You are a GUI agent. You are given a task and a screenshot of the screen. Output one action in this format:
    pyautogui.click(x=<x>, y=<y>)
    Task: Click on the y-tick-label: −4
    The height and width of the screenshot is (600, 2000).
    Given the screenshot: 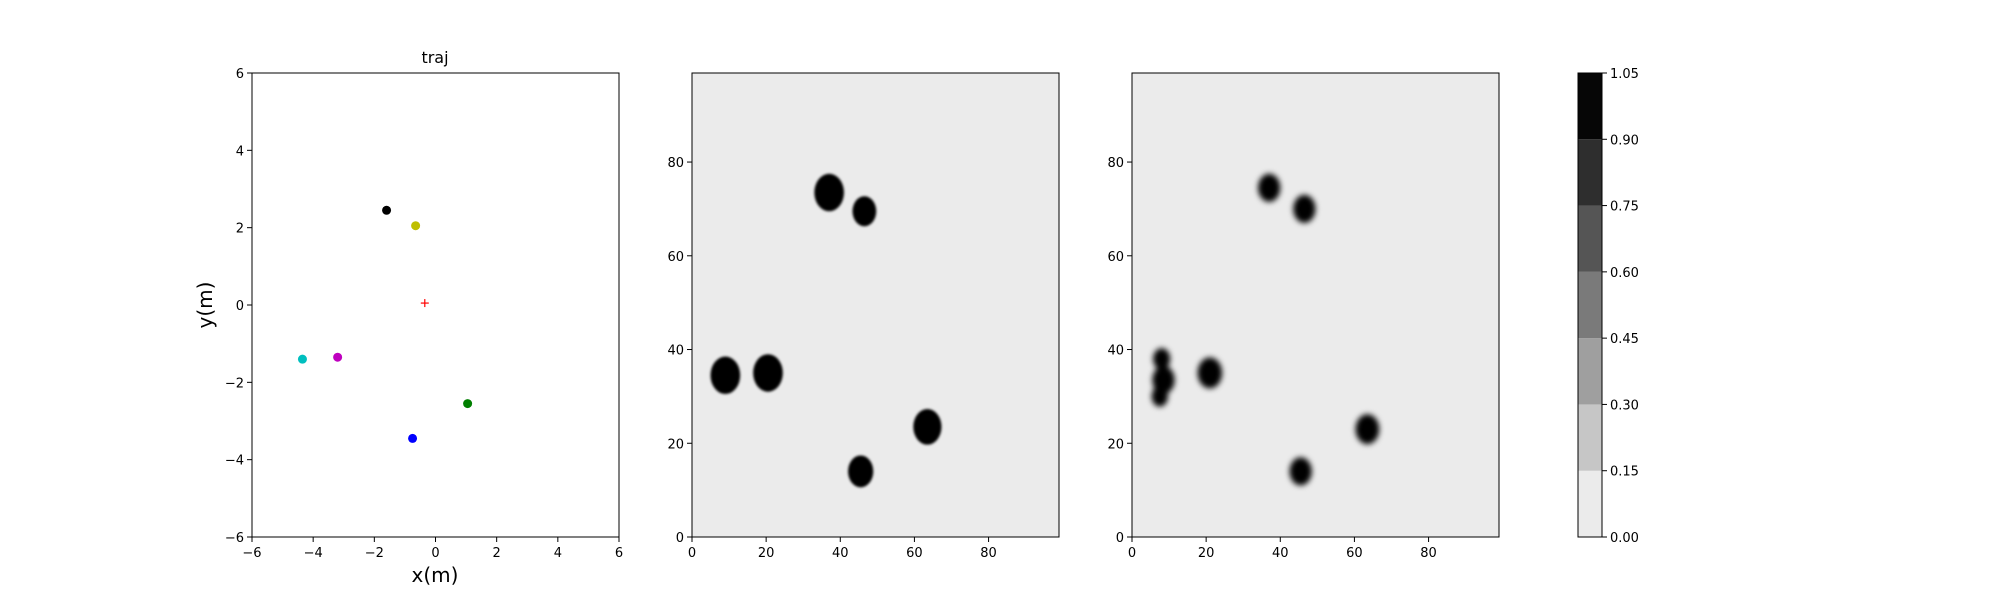 What is the action you would take?
    pyautogui.click(x=234, y=461)
    